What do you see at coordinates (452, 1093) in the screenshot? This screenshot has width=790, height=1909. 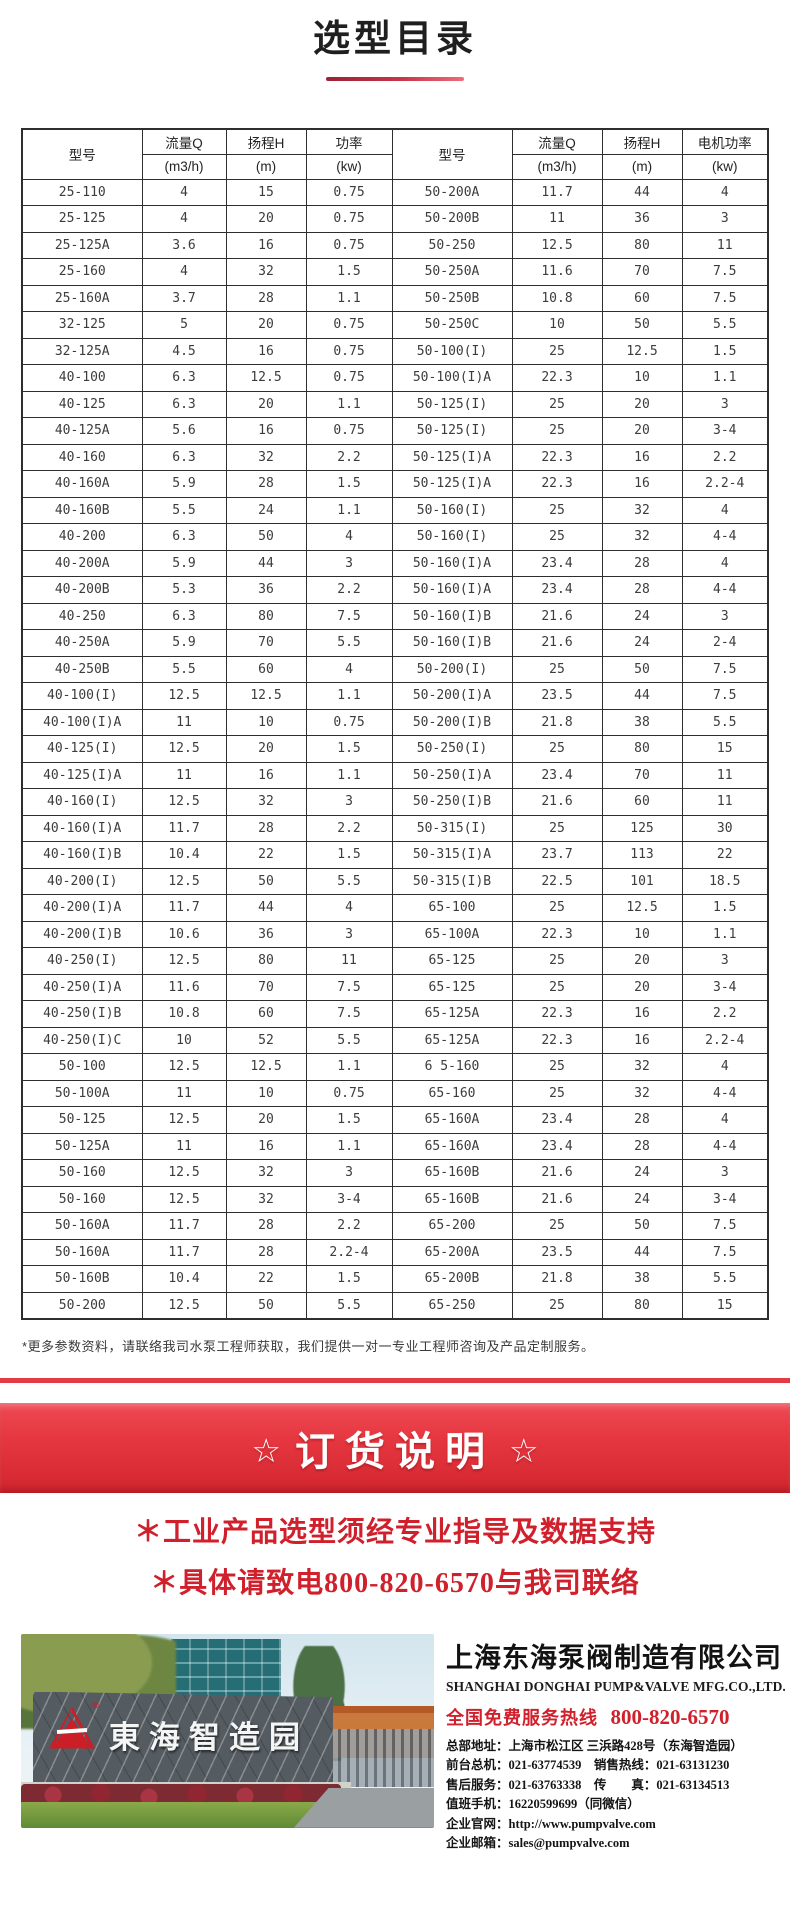 I see `cell-model: 65-160` at bounding box center [452, 1093].